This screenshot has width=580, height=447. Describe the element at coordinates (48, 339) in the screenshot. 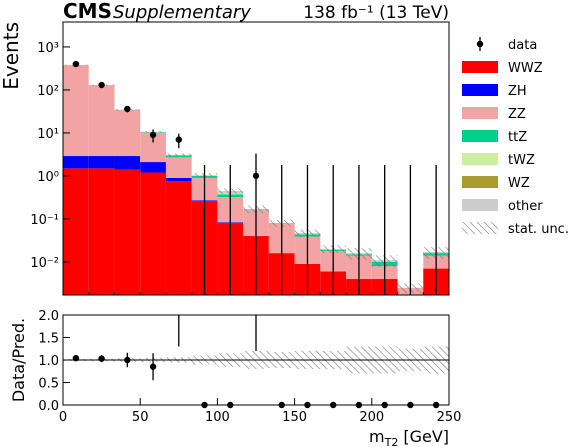

I see `y-tick-label: 1.5` at that location.